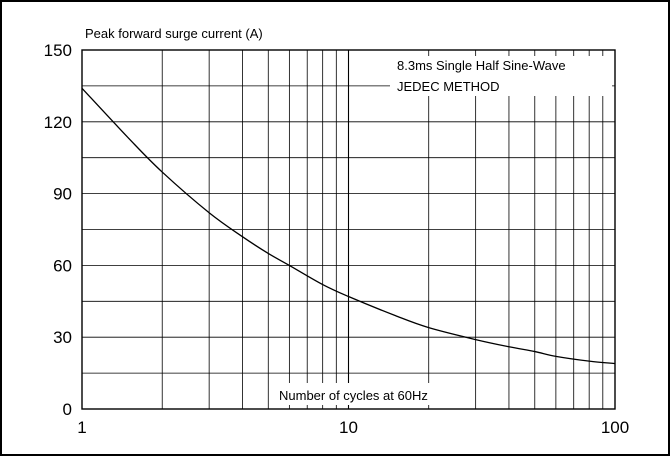  I want to click on x-tick-labels: 1 10 100, so click(353, 427).